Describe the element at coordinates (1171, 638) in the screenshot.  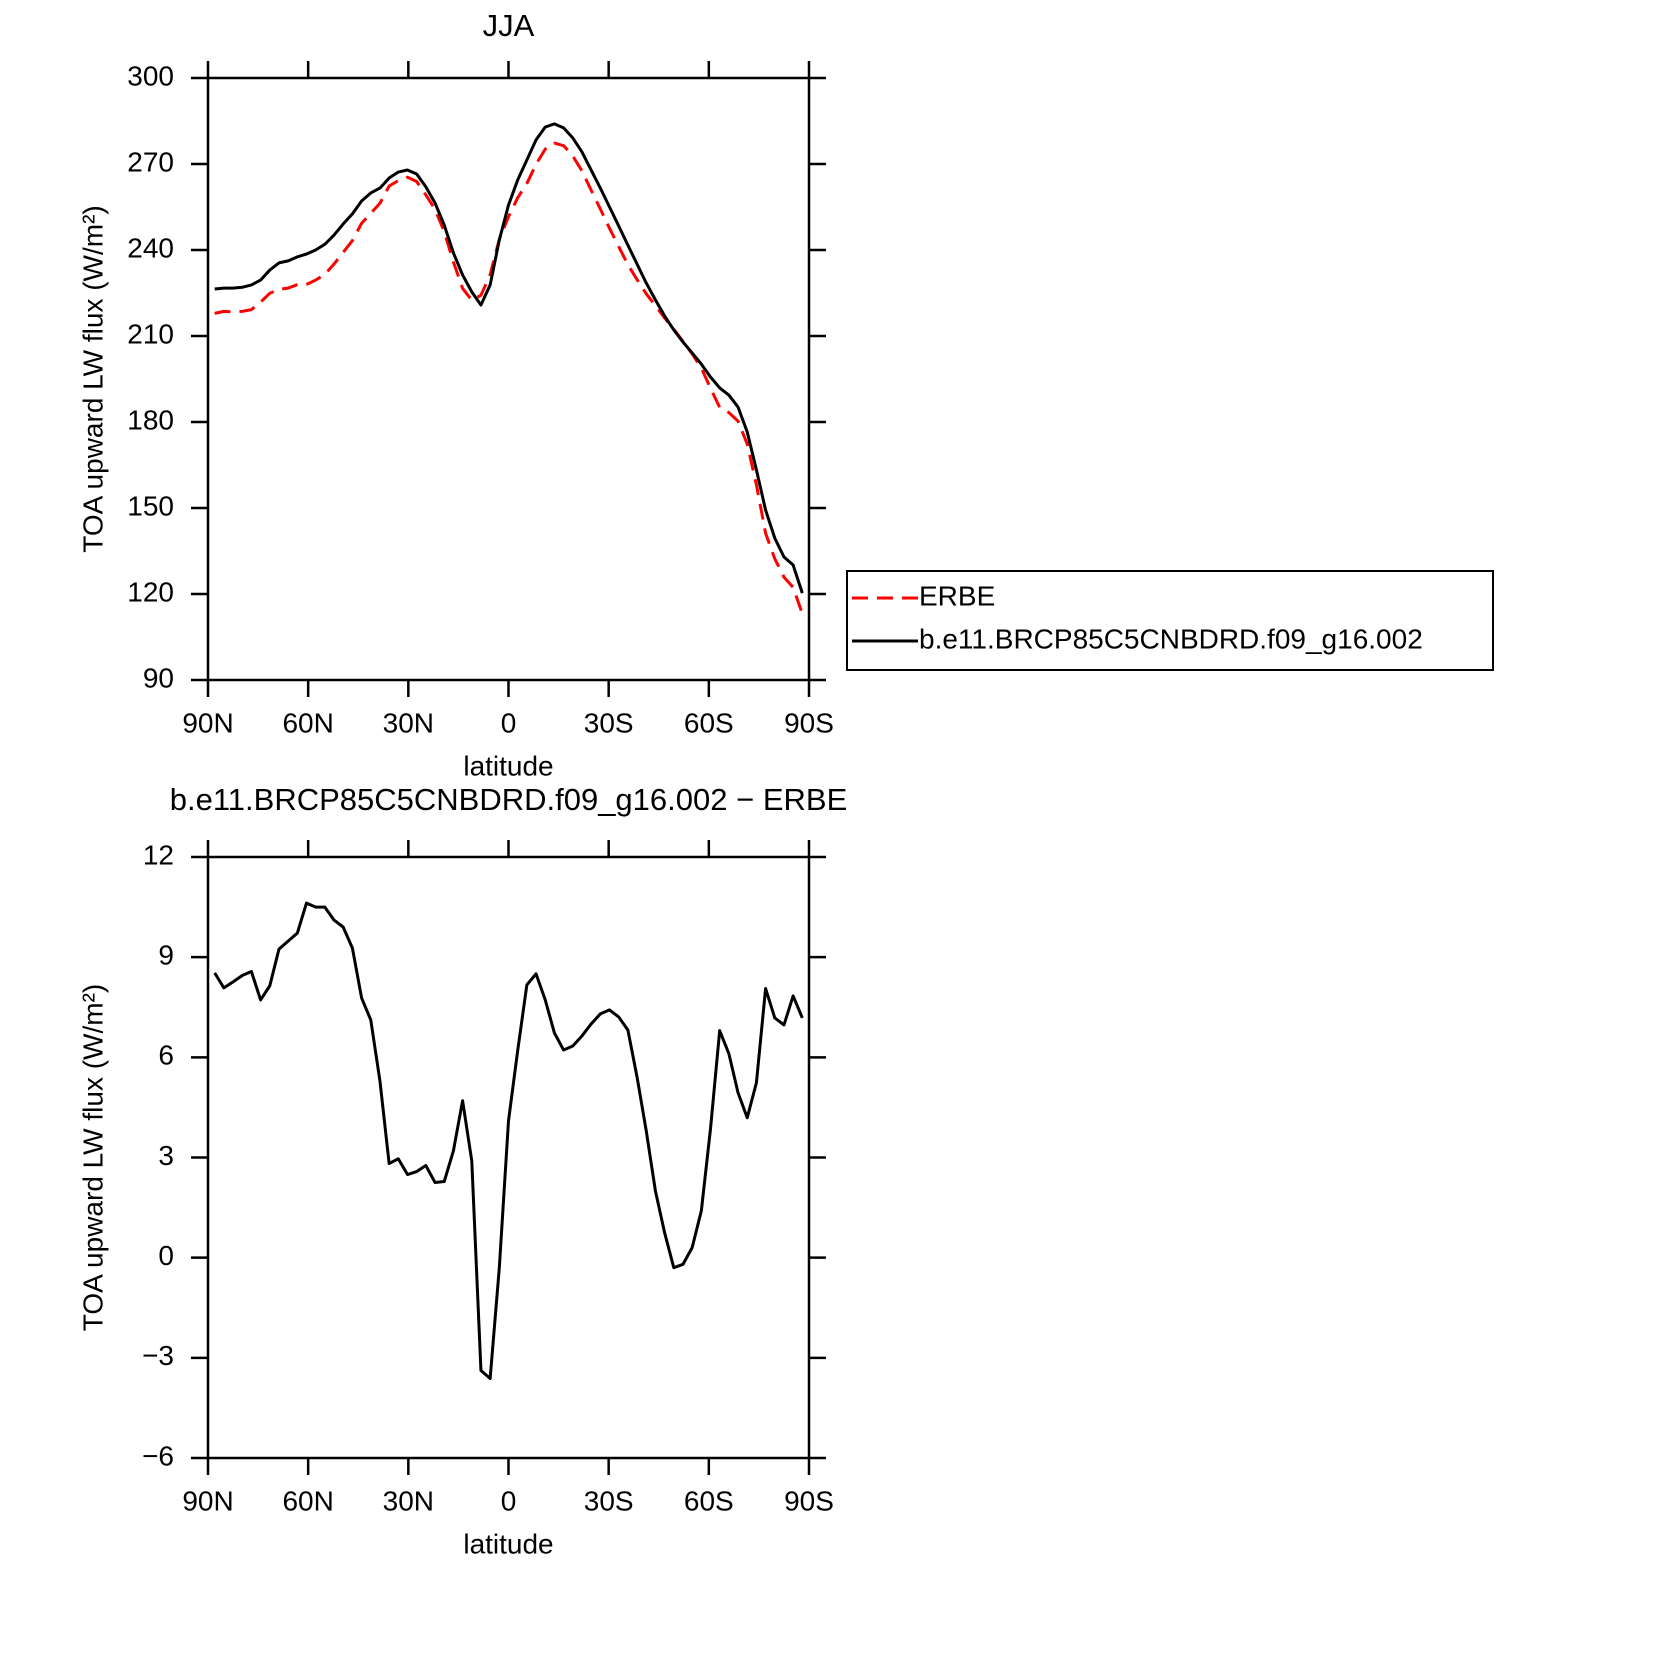
I see `legend-label: b.e11.BRCP85C5CNBDRD.f09_g16.002` at that location.